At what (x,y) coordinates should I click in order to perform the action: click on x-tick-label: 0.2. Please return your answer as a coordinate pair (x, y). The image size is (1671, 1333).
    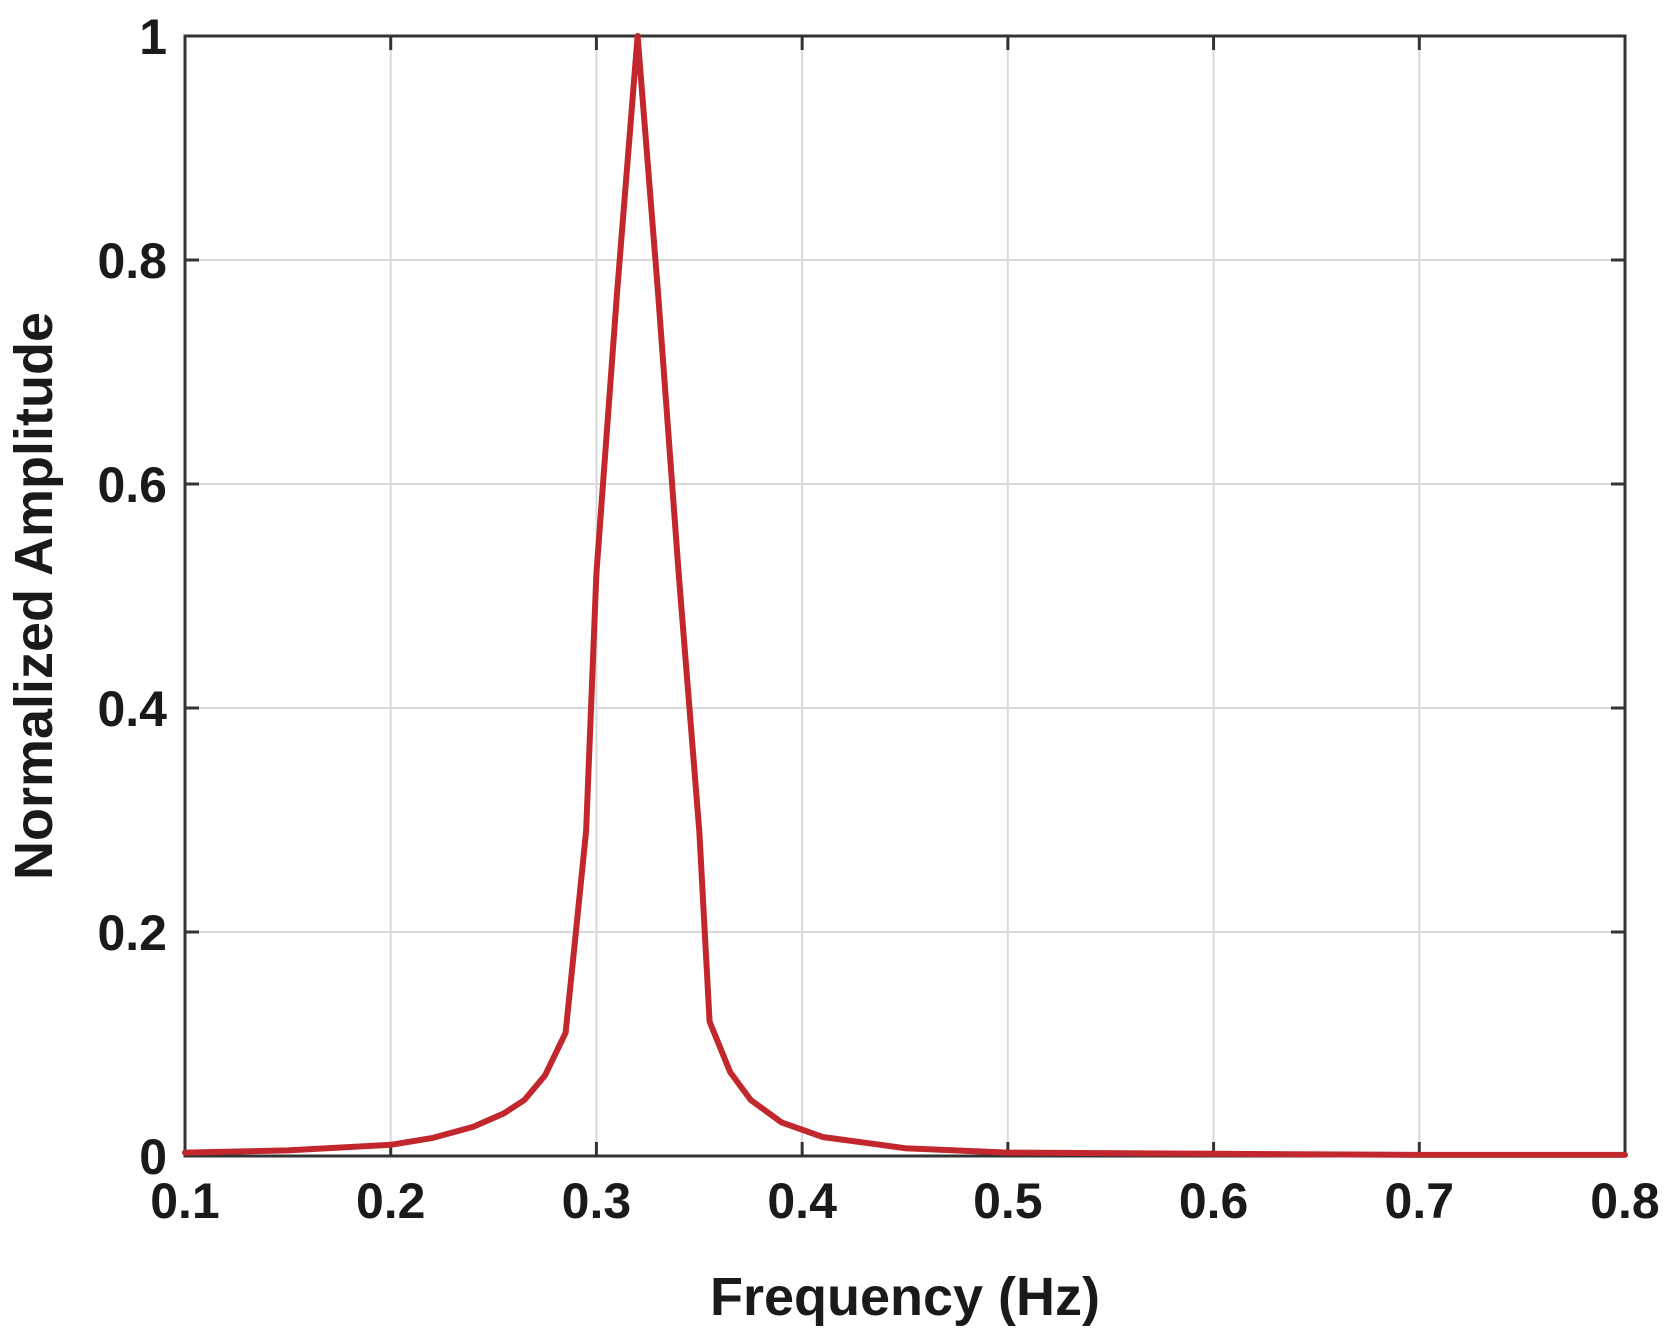
    Looking at the image, I should click on (391, 1201).